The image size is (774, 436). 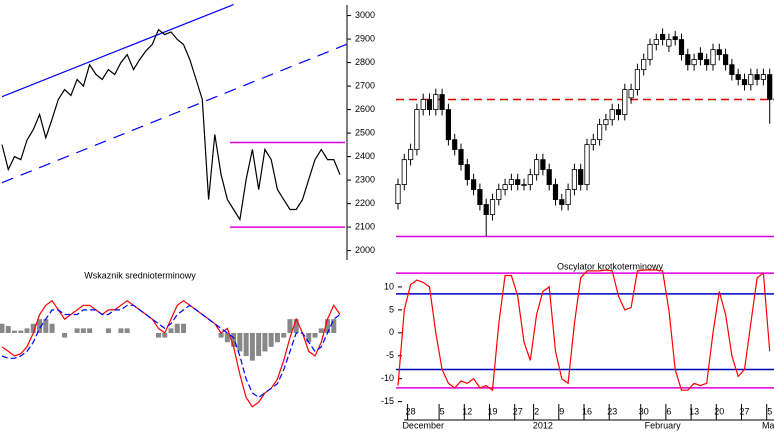 I want to click on y-tick-label: 10, so click(x=389, y=286).